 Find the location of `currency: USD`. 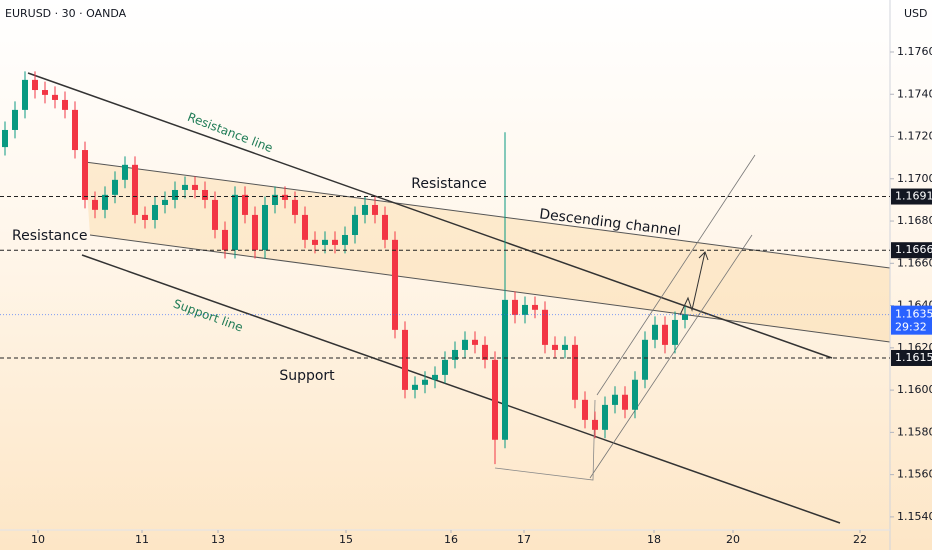

currency: USD is located at coordinates (916, 13).